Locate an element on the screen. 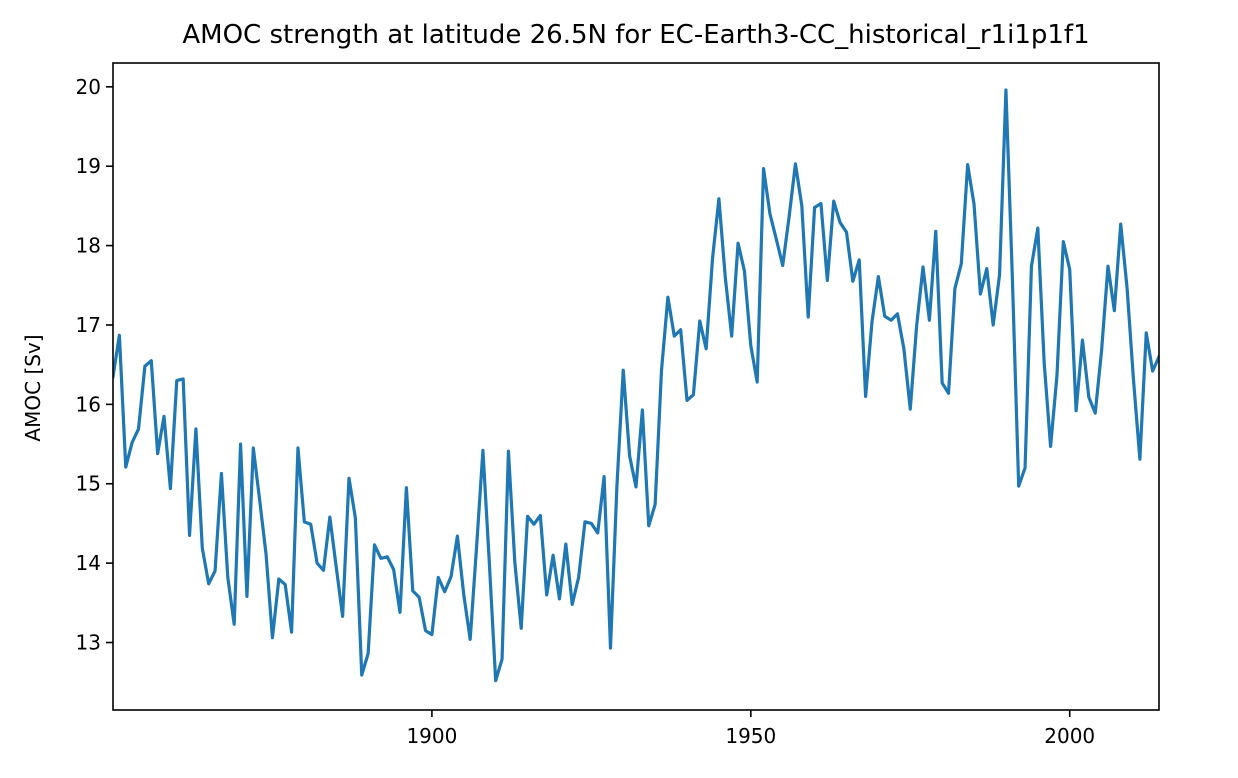 The image size is (1238, 778). y-tick-label: 16 is located at coordinates (88, 404).